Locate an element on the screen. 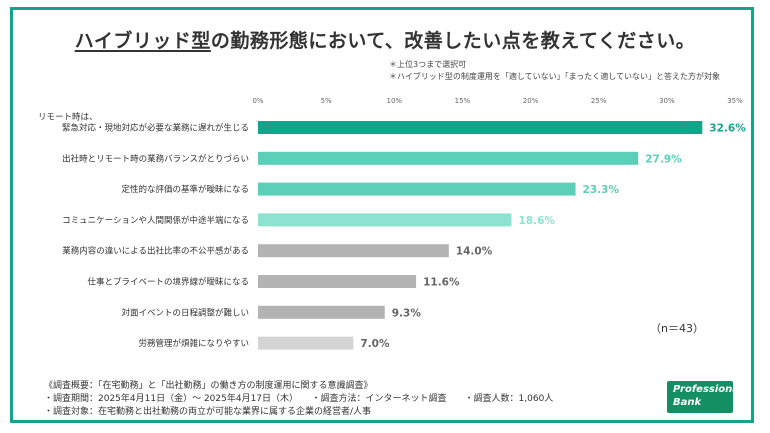 The width and height of the screenshot is (770, 433). data-label: 27.9% is located at coordinates (663, 159).